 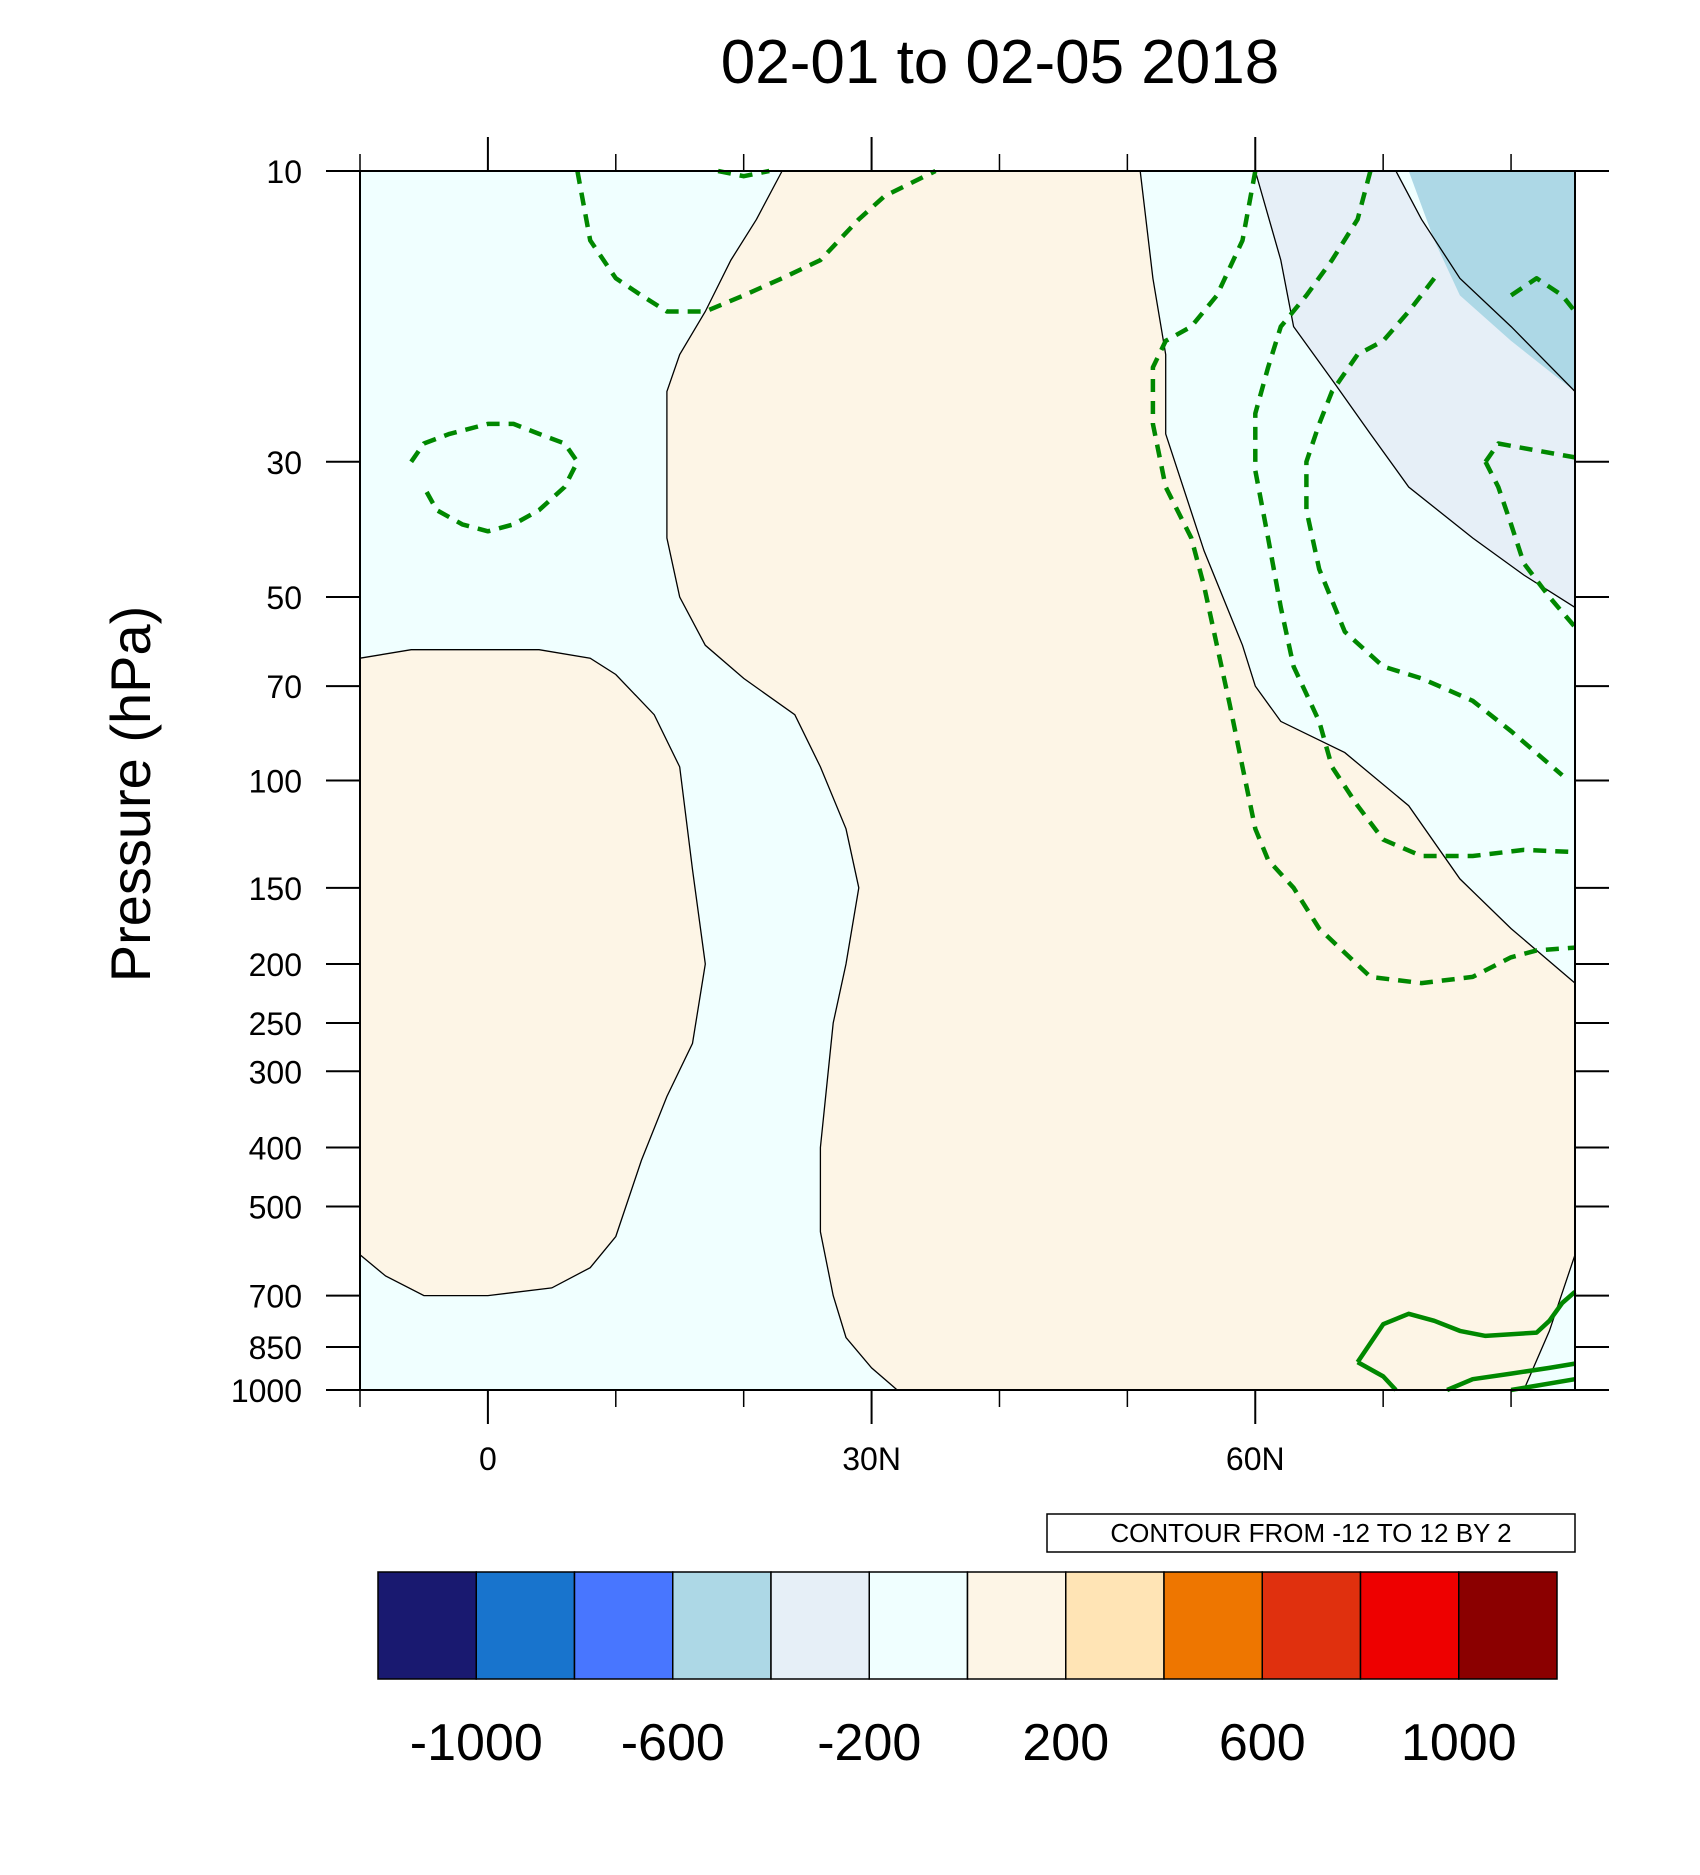 I want to click on contour-note-box, so click(x=1311, y=1533).